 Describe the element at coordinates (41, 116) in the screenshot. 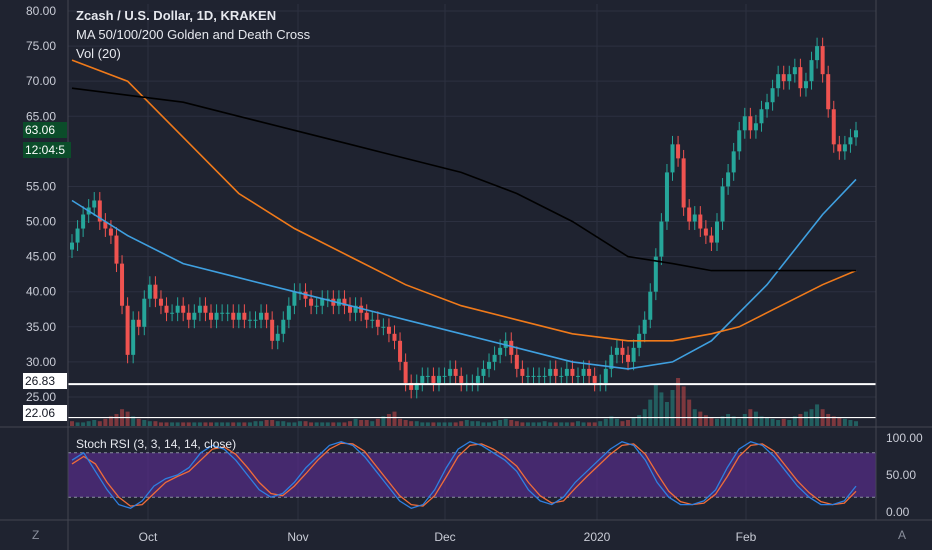

I see `y-tick-label: 65.00` at that location.